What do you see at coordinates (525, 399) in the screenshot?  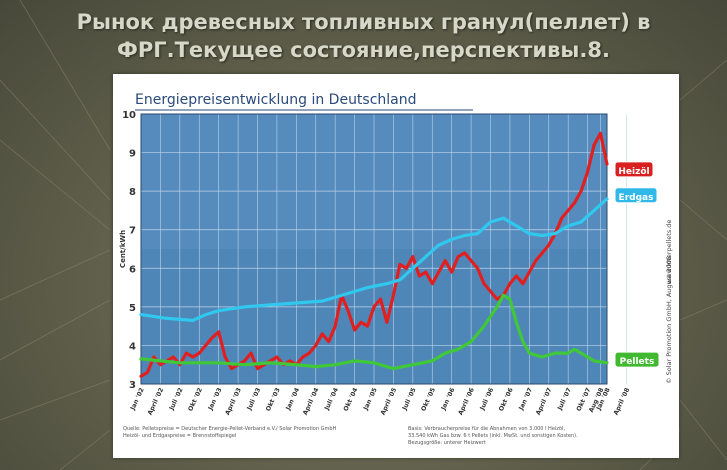 I see `x-tick-label: Jan '07` at bounding box center [525, 399].